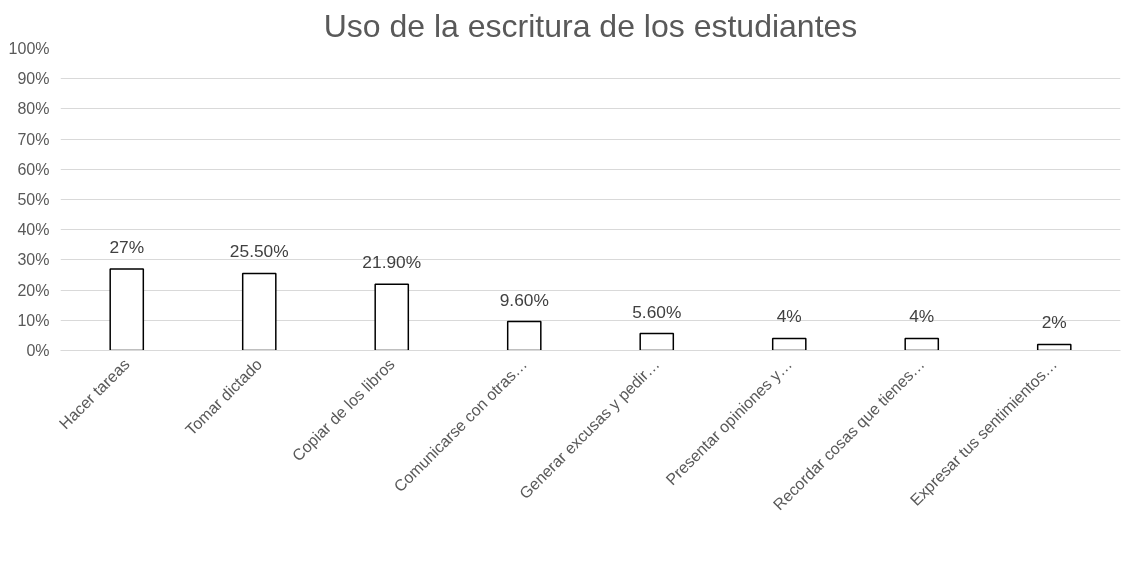 The width and height of the screenshot is (1148, 568). What do you see at coordinates (33, 169) in the screenshot?
I see `y-tick-label: 60%` at bounding box center [33, 169].